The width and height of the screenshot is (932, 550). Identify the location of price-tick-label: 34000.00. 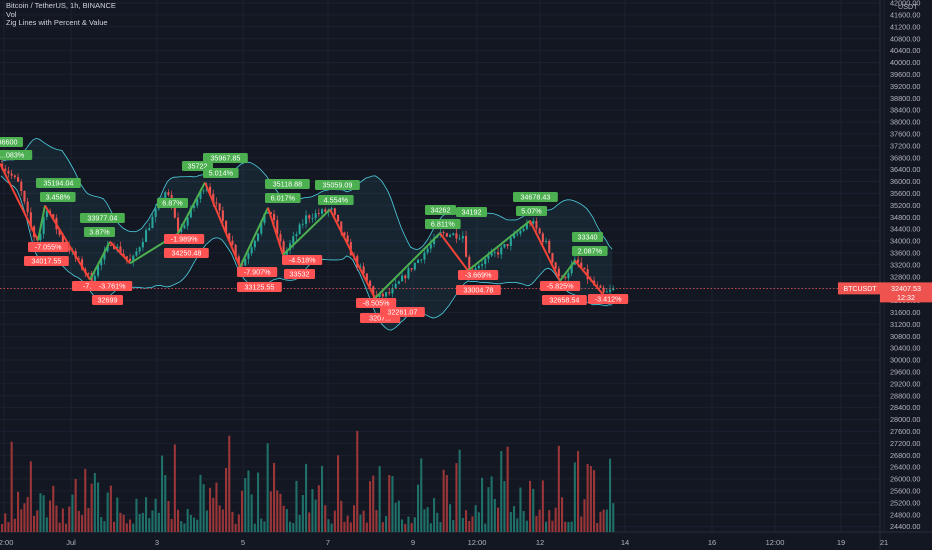
(905, 241).